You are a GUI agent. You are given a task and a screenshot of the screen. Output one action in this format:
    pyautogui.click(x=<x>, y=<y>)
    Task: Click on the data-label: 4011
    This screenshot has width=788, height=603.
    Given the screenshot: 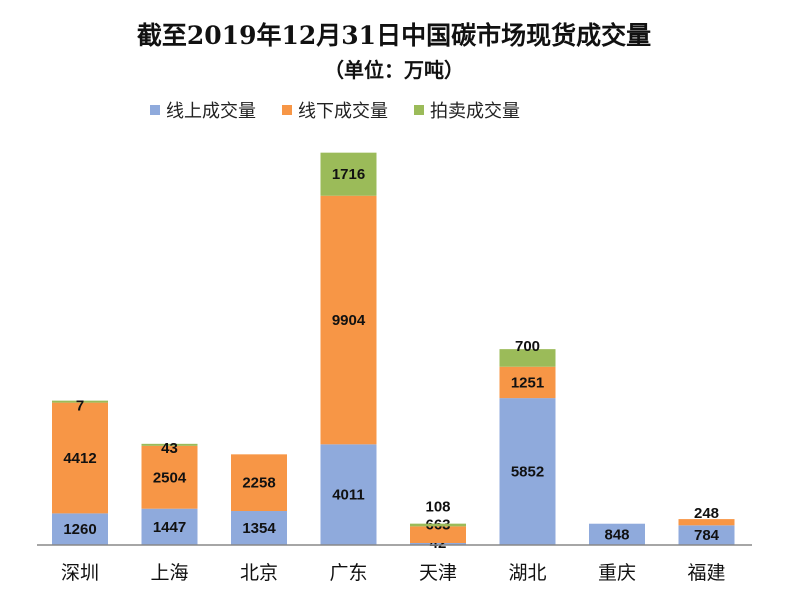 What is the action you would take?
    pyautogui.click(x=348, y=495)
    